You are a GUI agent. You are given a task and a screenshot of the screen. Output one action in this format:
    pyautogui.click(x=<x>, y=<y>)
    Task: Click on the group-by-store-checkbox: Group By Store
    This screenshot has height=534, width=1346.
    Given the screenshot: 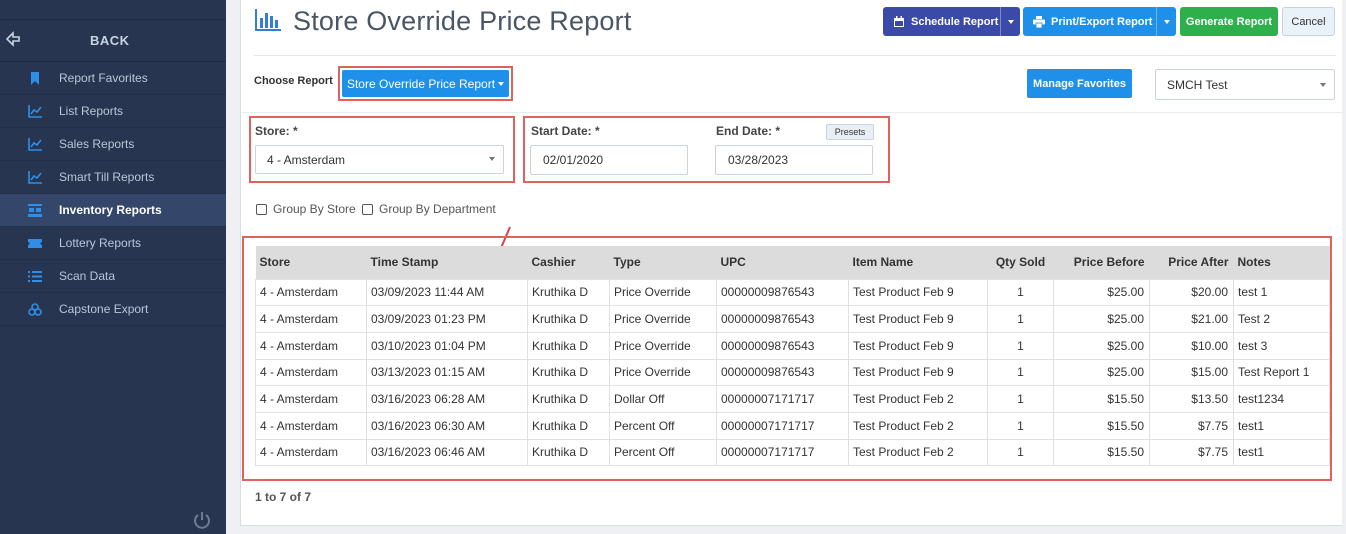 What is the action you would take?
    pyautogui.click(x=306, y=209)
    